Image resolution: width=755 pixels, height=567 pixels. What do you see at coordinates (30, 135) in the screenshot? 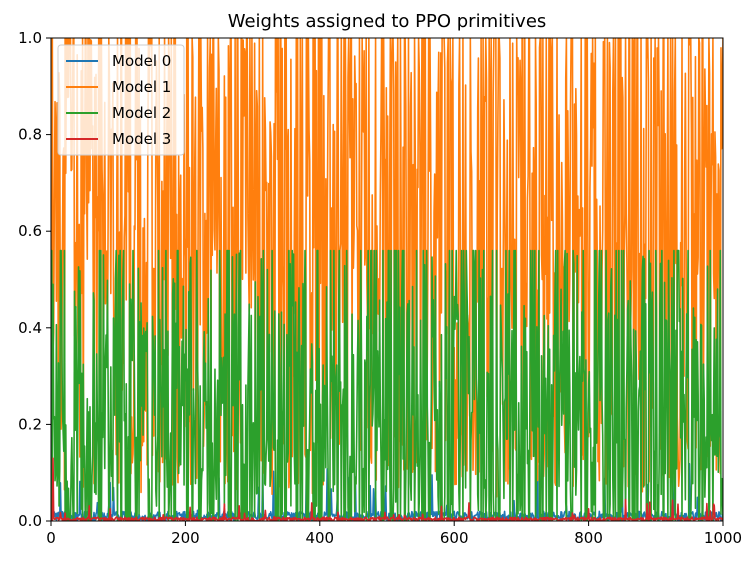
I see `y-tick-label: 0.8` at bounding box center [30, 135].